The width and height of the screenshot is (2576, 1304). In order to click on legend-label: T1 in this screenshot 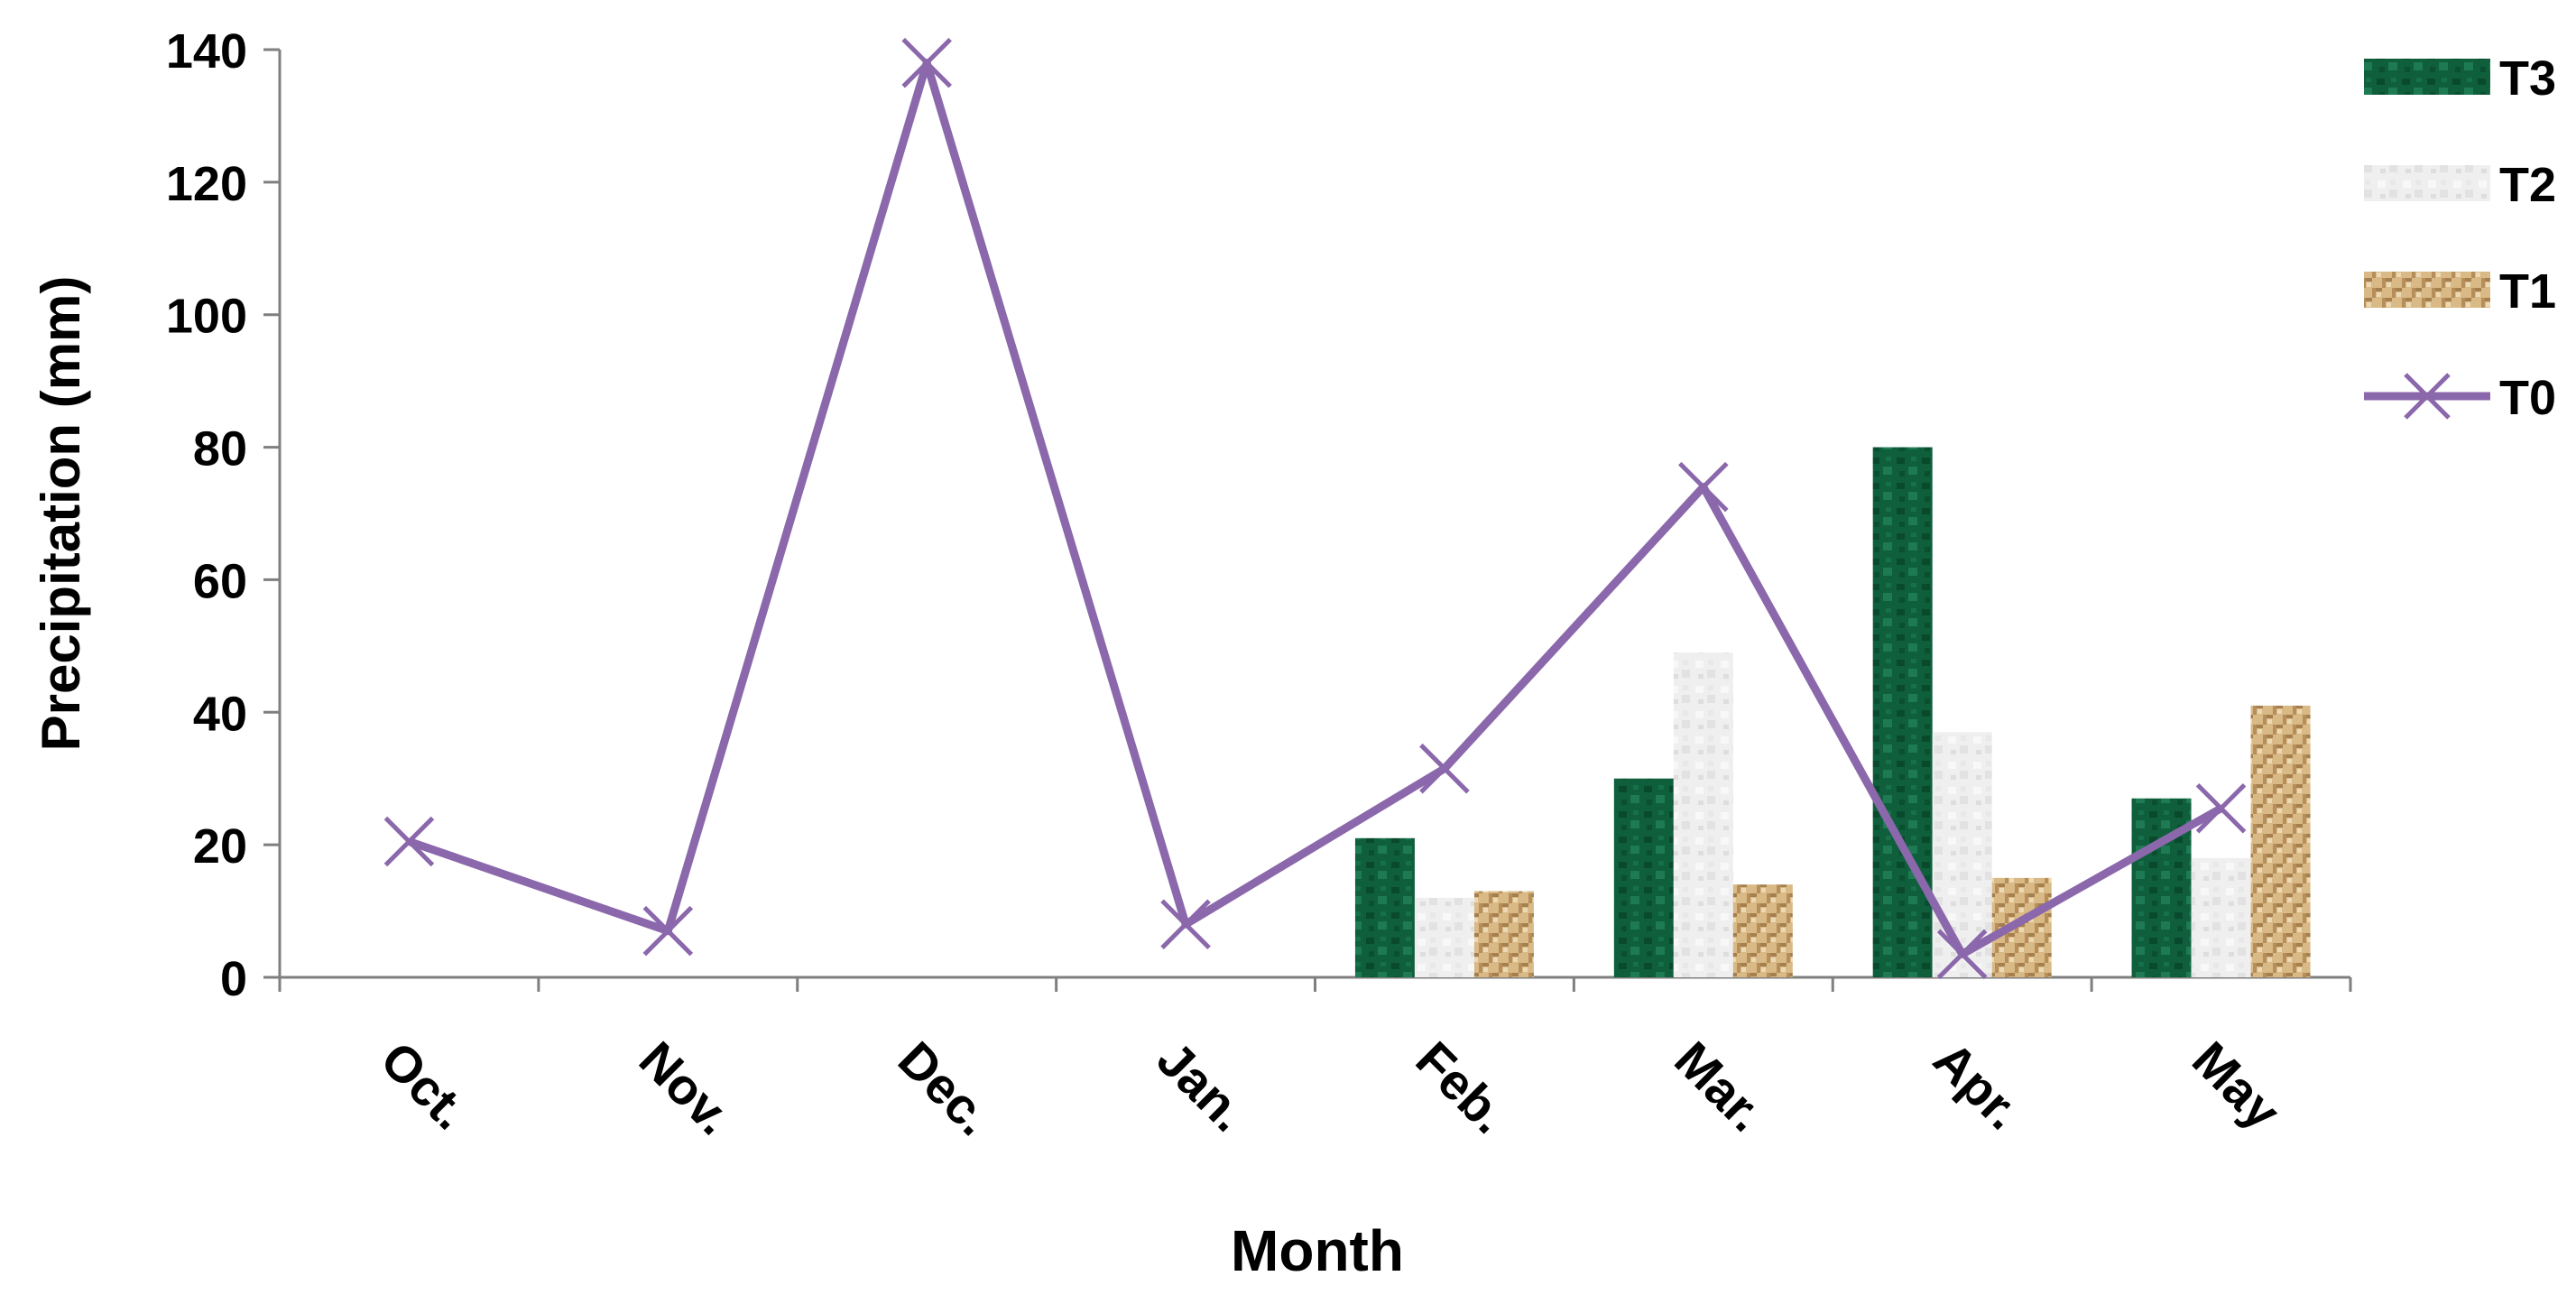, I will do `click(2527, 291)`.